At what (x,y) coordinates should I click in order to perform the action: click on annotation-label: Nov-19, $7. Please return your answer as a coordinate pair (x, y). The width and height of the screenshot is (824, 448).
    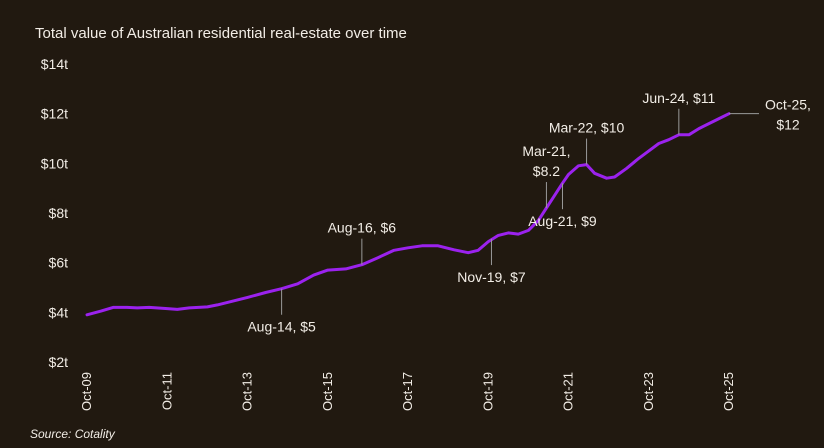
    Looking at the image, I should click on (491, 277).